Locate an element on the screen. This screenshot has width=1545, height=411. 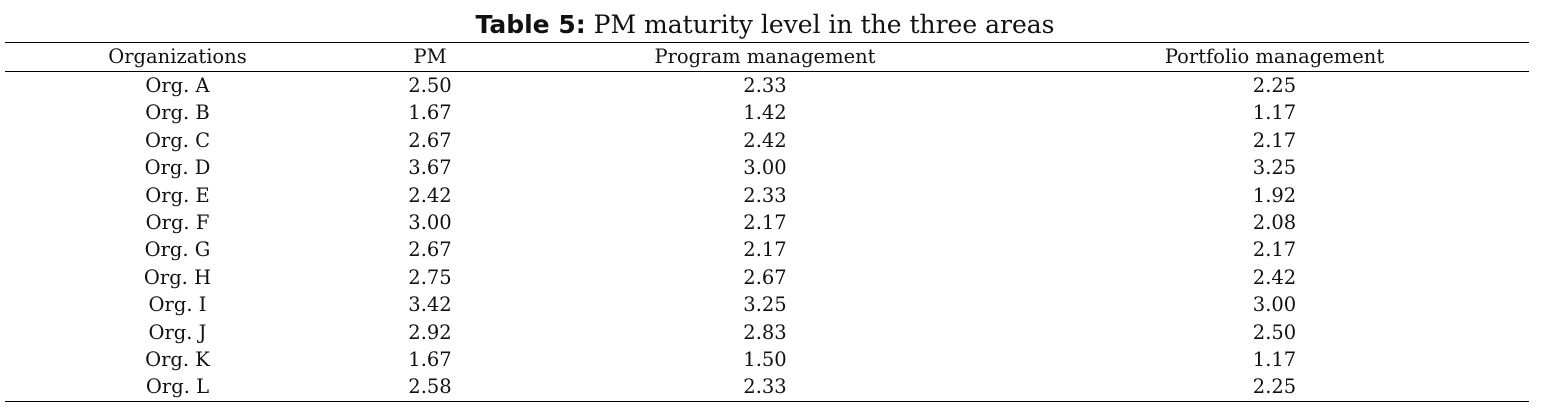
table-row: Org. J 2.92 2.83 2.50 is located at coordinates (767, 332).